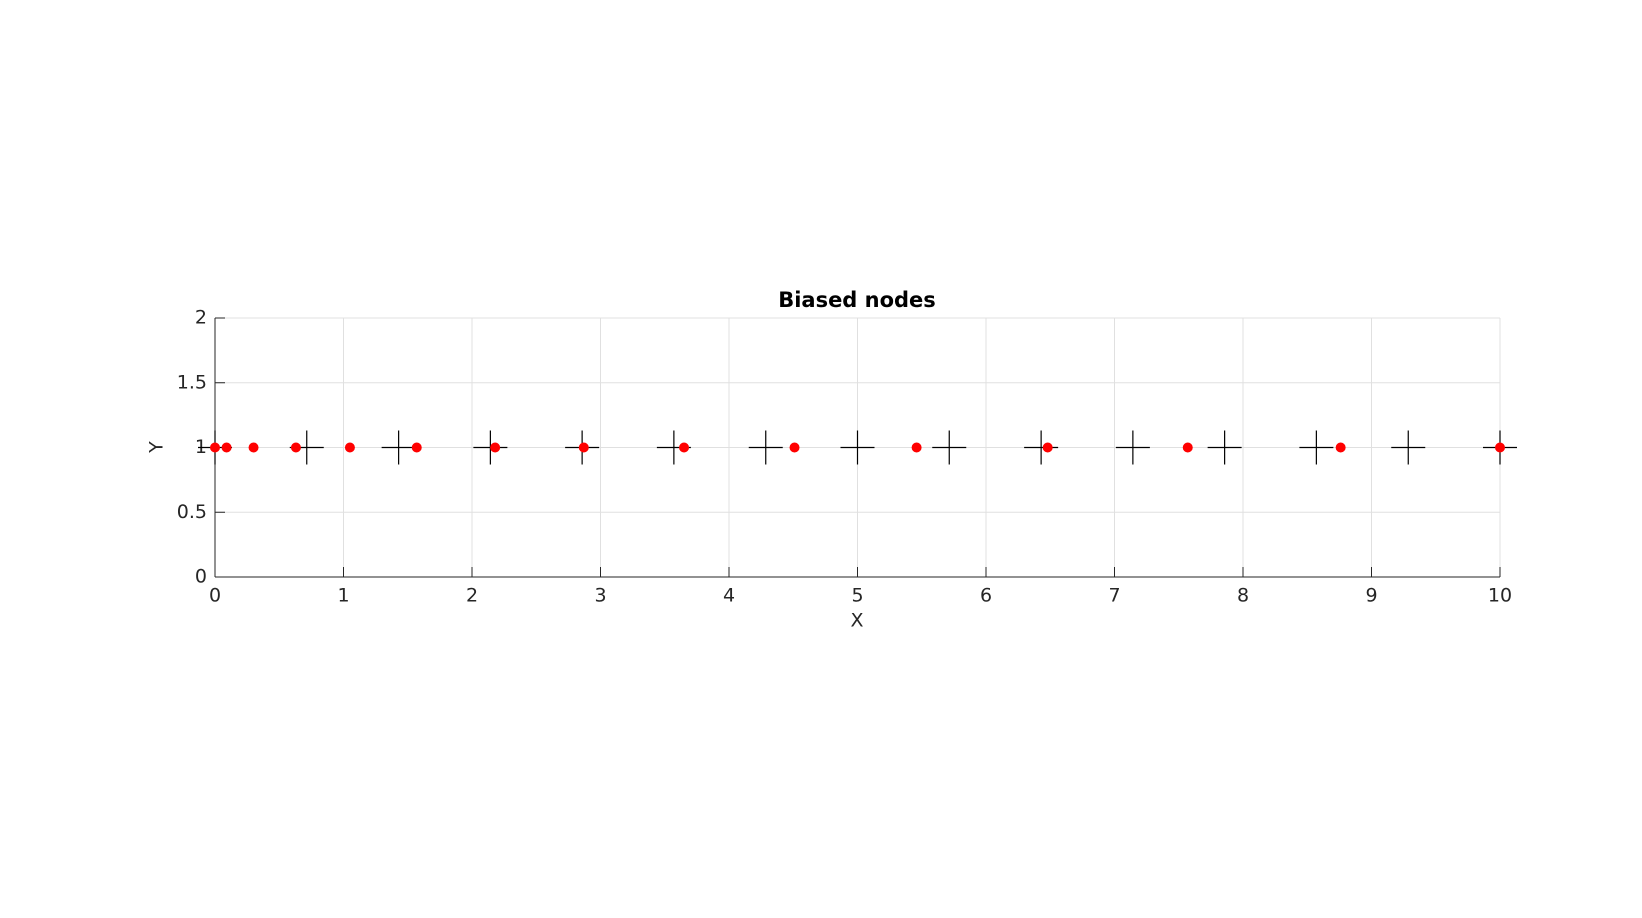 This screenshot has height=918, width=1642. I want to click on x-tick-label: 7, so click(1114, 596).